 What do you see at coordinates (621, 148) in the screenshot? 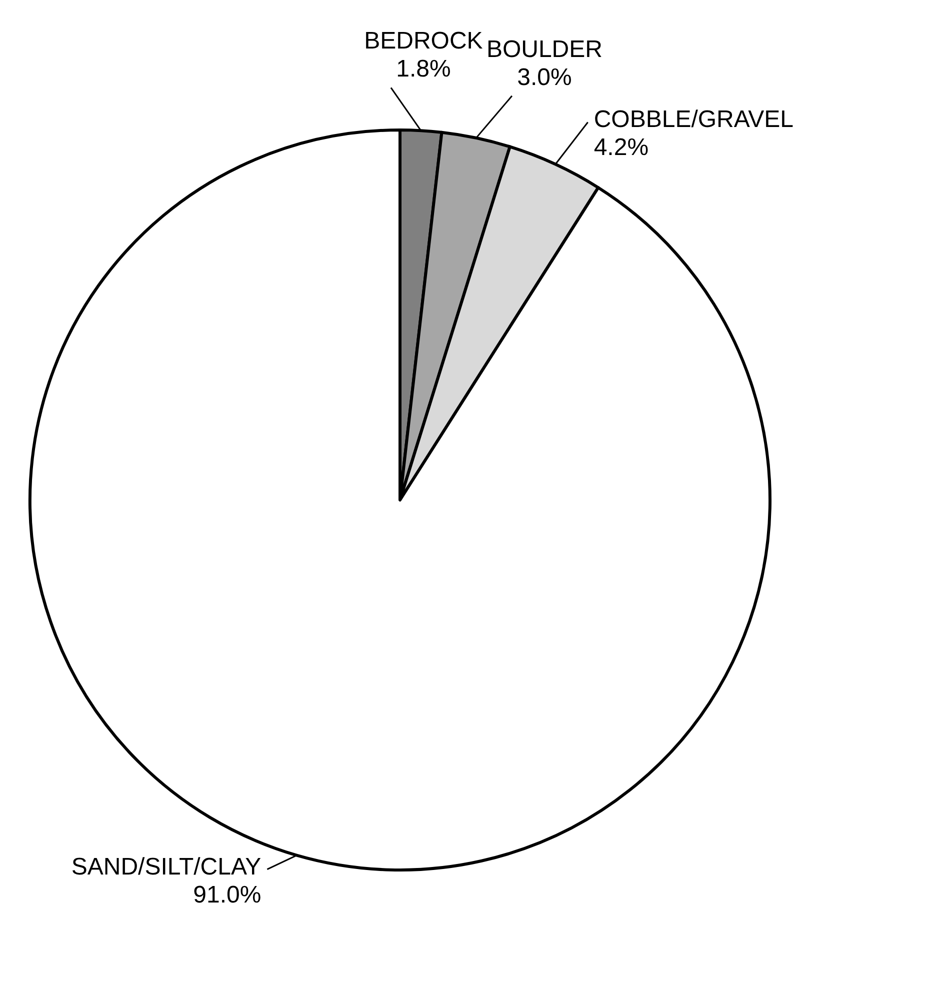
I see `data-label: 4.2%` at bounding box center [621, 148].